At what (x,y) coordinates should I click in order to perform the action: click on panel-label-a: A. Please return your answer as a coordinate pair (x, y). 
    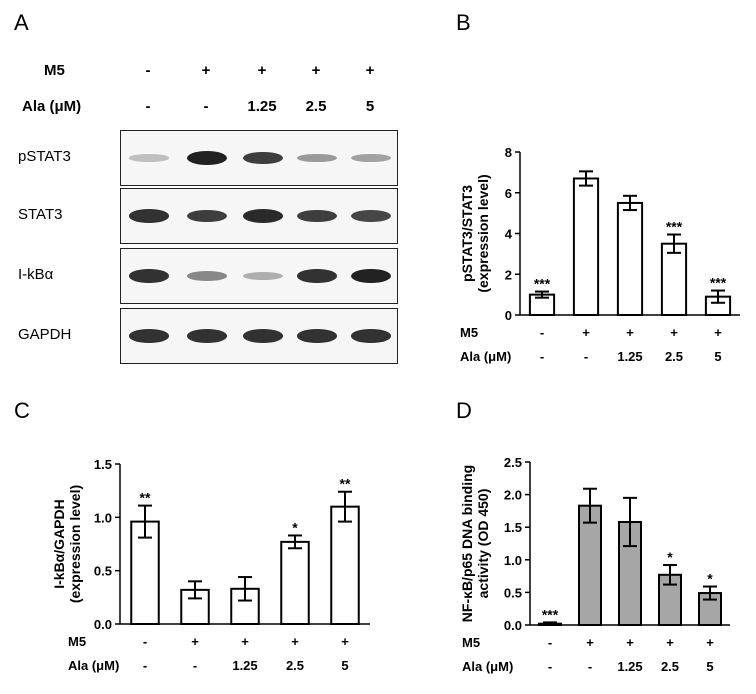
    Looking at the image, I should click on (21, 22).